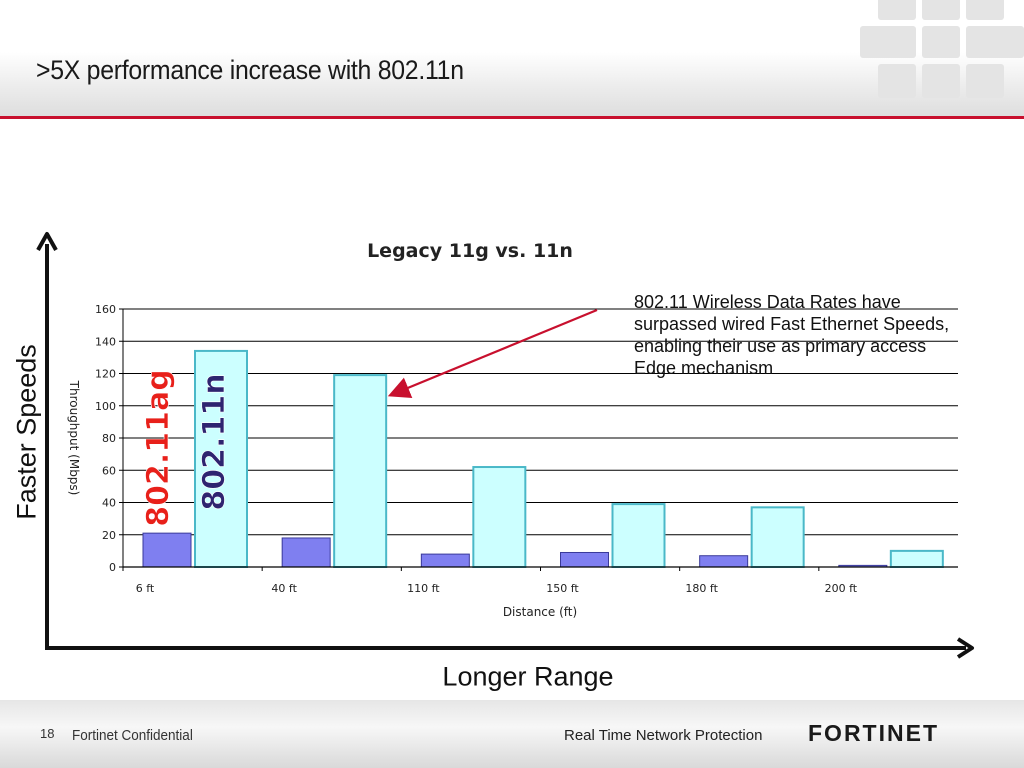  I want to click on longer-range-label: Longer Range, so click(528, 676).